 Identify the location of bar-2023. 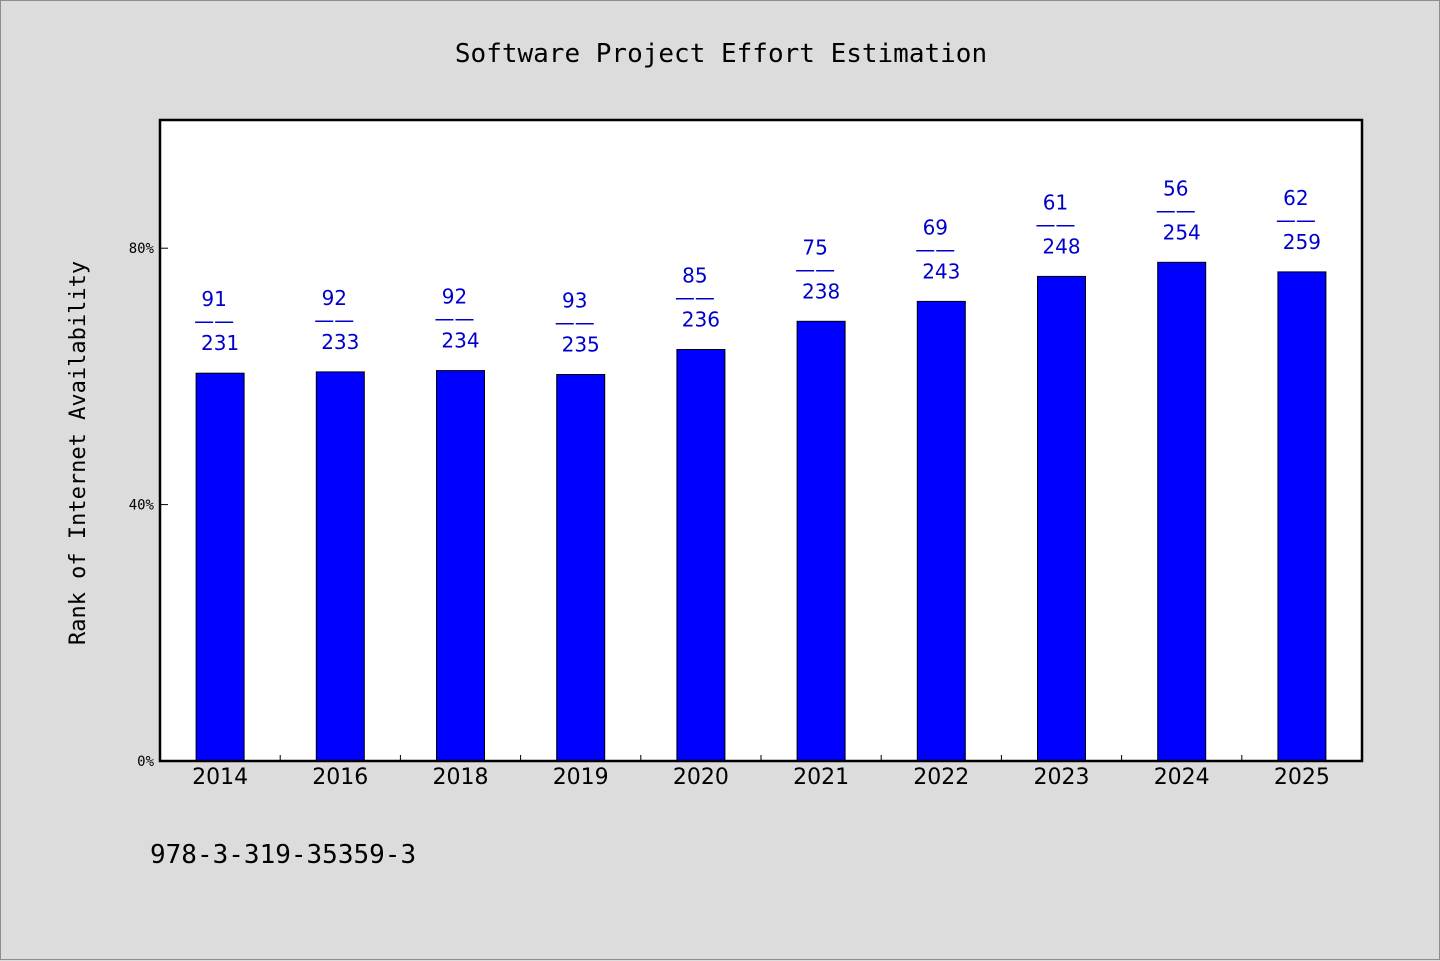
(1061, 518).